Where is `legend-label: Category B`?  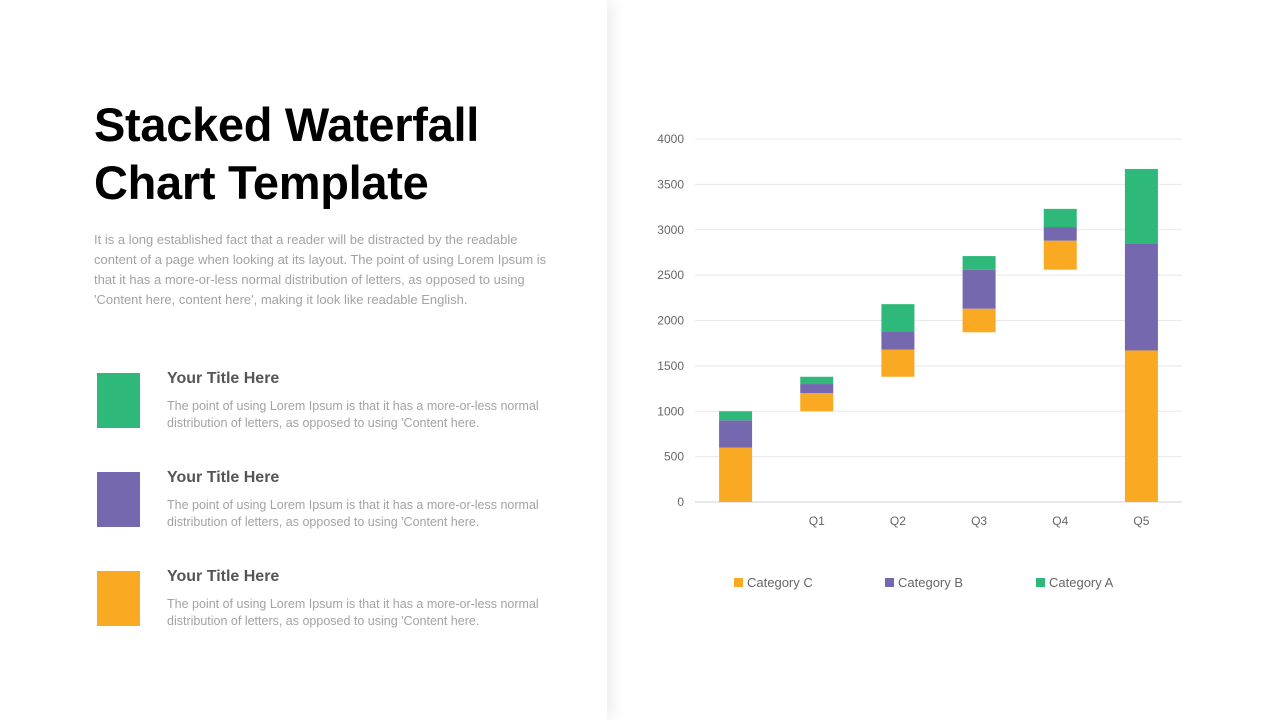
legend-label: Category B is located at coordinates (930, 582).